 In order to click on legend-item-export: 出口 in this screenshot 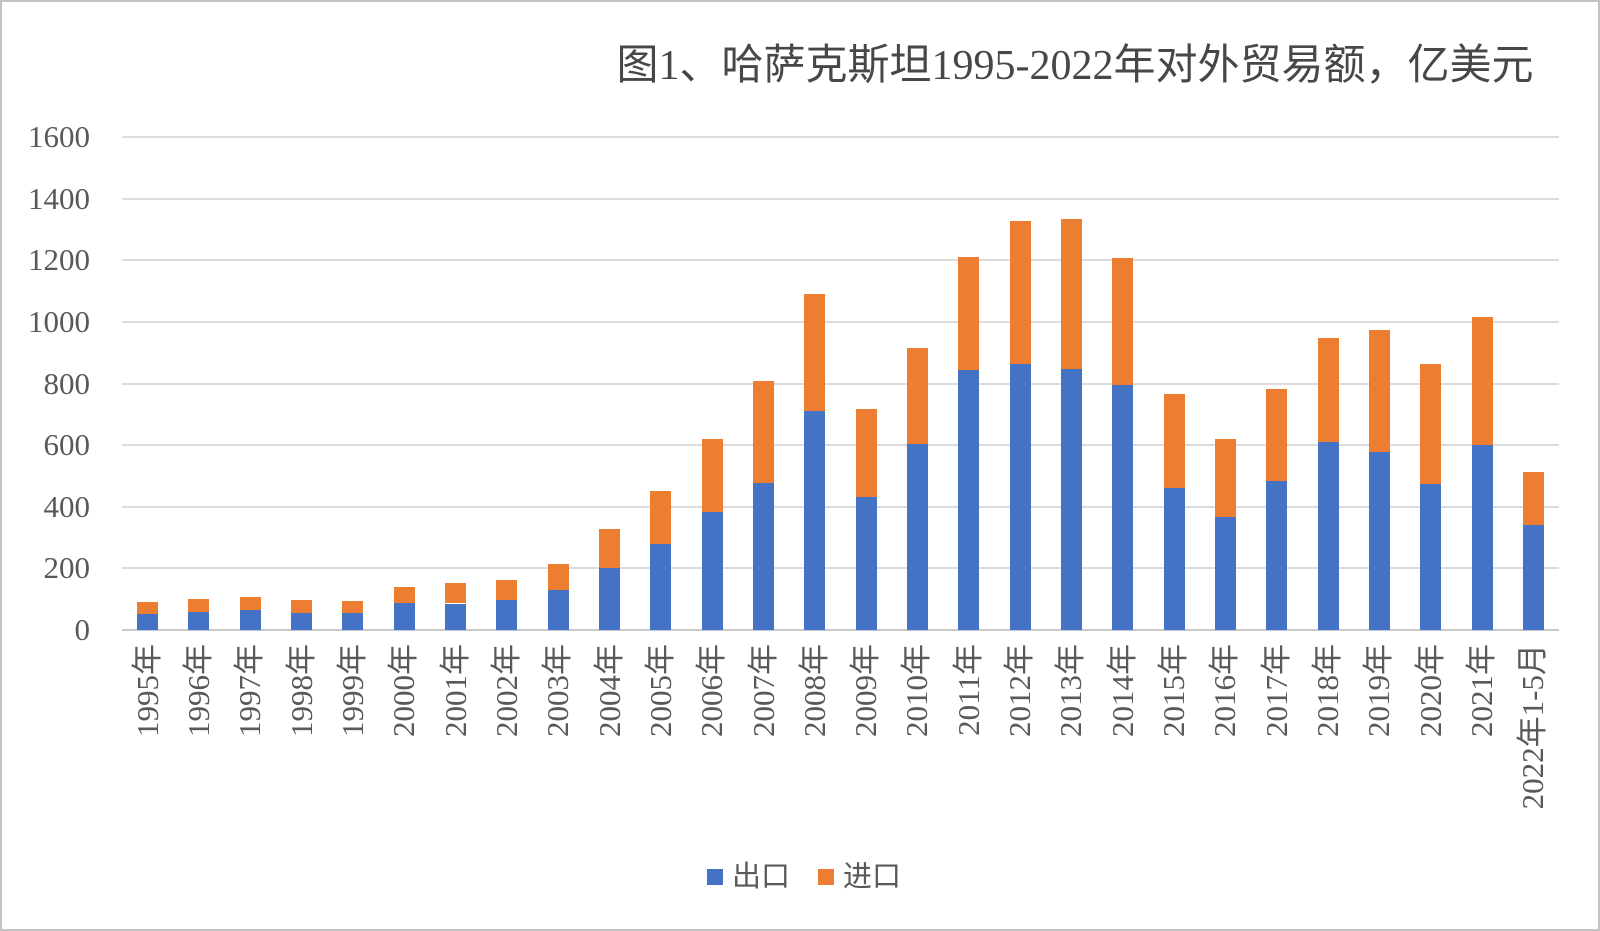, I will do `click(748, 877)`.